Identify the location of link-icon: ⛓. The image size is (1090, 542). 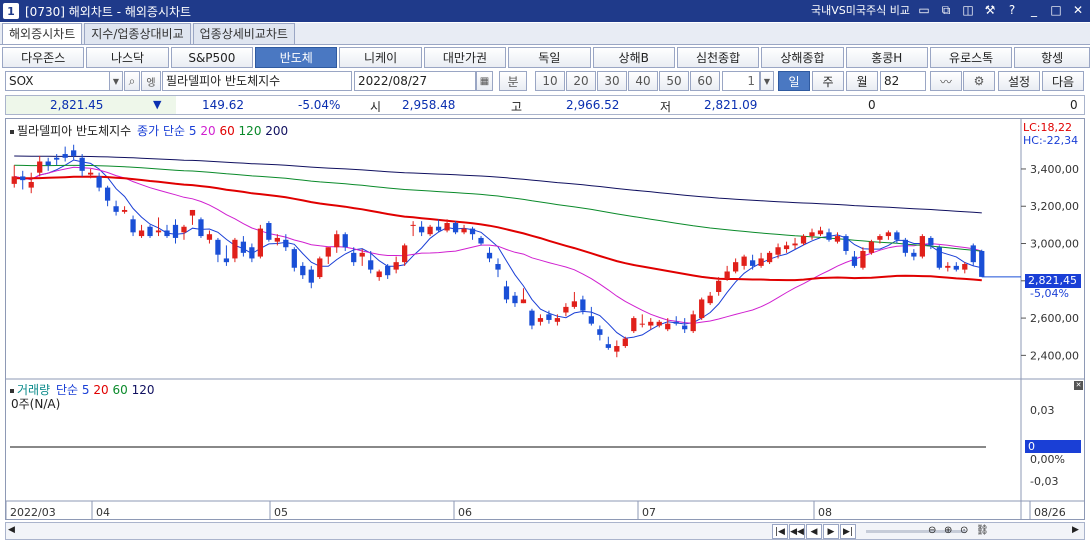
(982, 530).